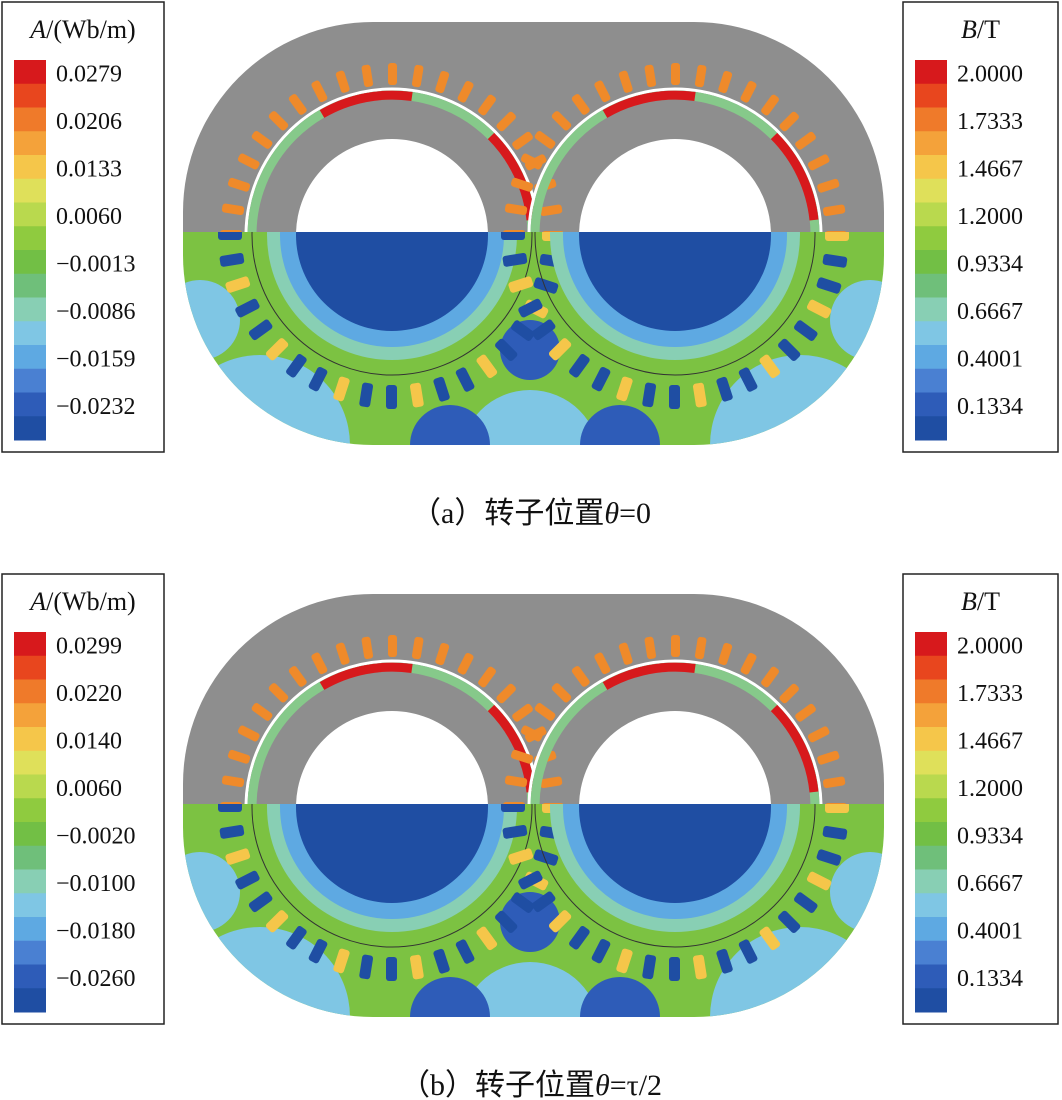 The image size is (1062, 1100). What do you see at coordinates (990, 694) in the screenshot?
I see `colorbar-label: 1.7333` at bounding box center [990, 694].